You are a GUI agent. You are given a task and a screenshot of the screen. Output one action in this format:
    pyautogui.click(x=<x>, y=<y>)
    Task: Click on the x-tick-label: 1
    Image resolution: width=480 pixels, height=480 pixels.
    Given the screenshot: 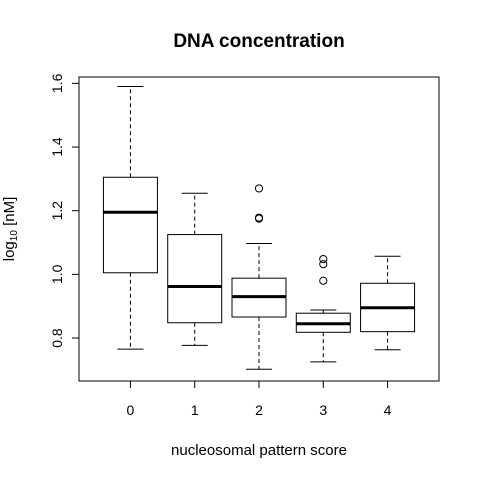 What is the action you would take?
    pyautogui.click(x=195, y=410)
    